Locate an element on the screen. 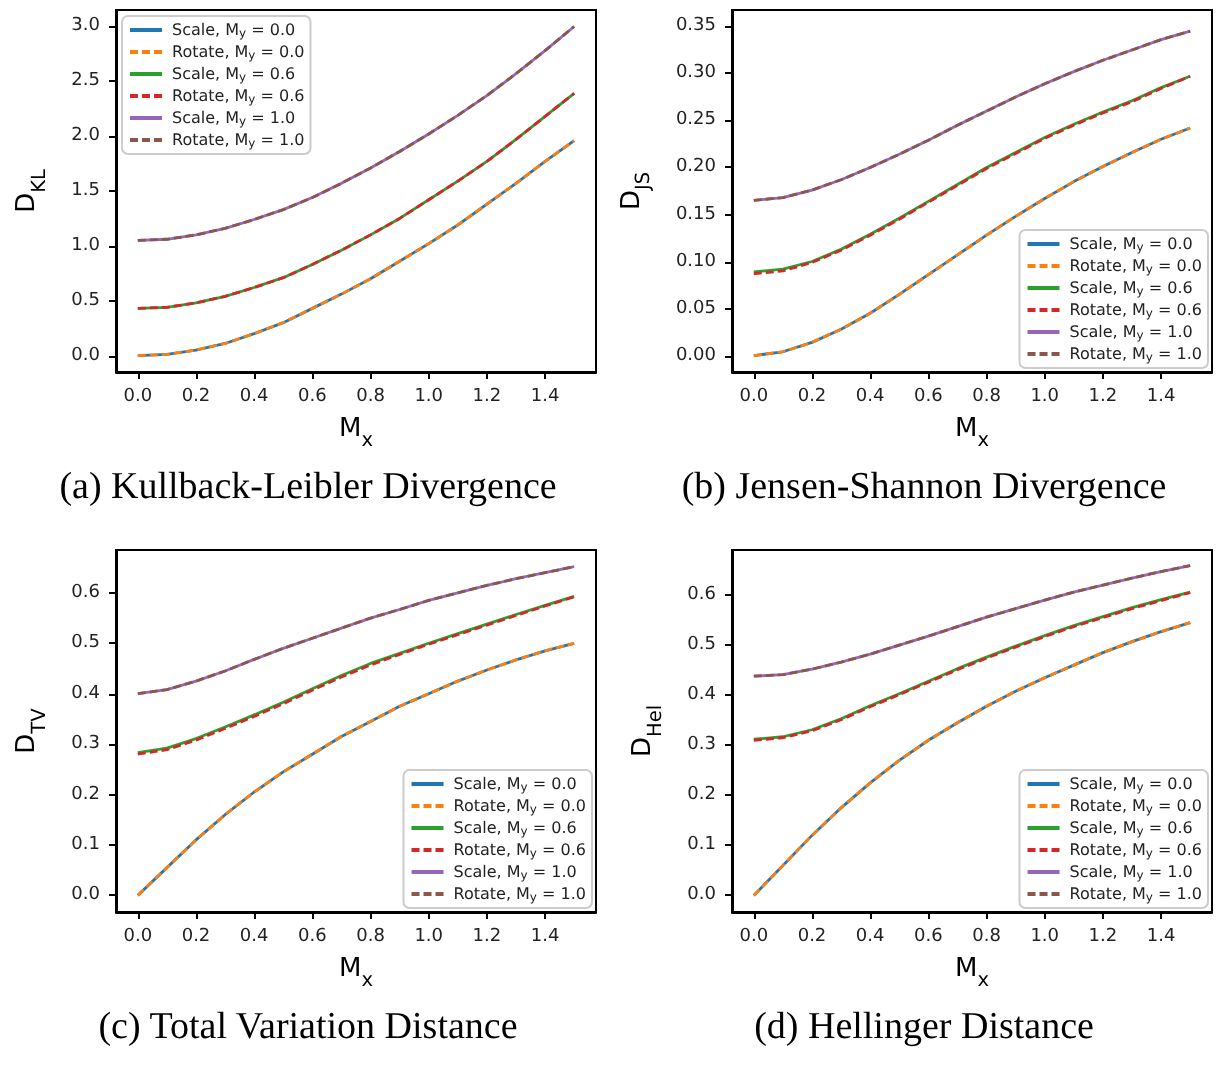 The height and width of the screenshot is (1080, 1232). y-tick-label: 0.20 is located at coordinates (696, 167).